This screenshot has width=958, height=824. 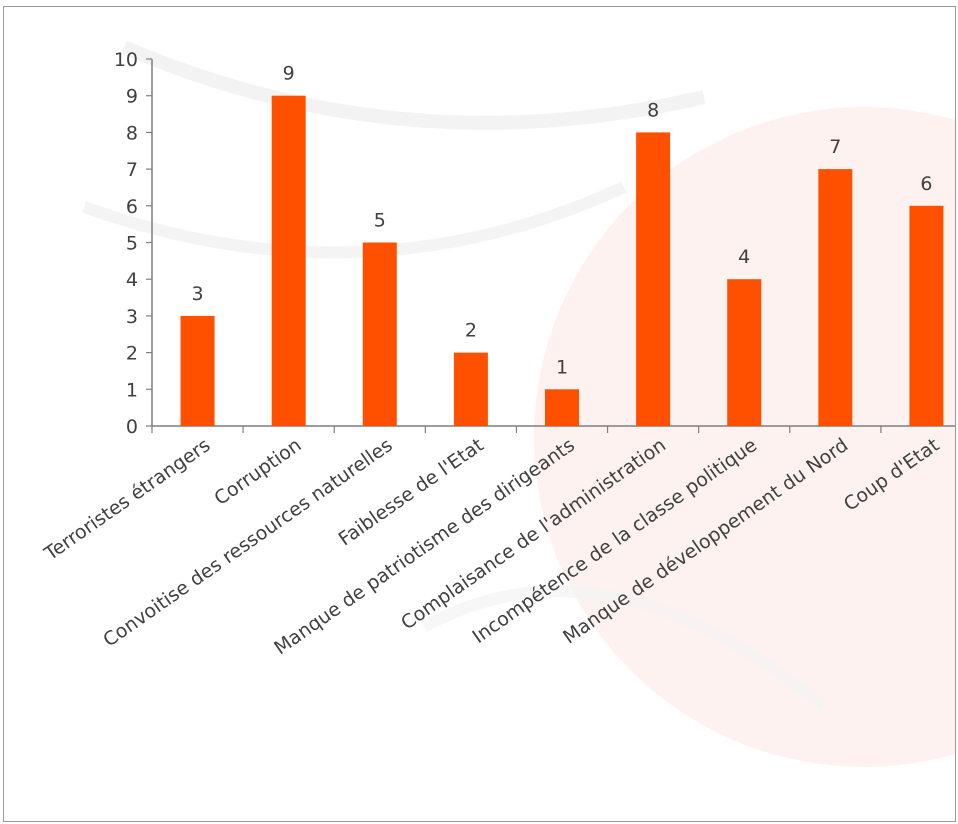 I want to click on y-tick-label: 8, so click(x=132, y=133).